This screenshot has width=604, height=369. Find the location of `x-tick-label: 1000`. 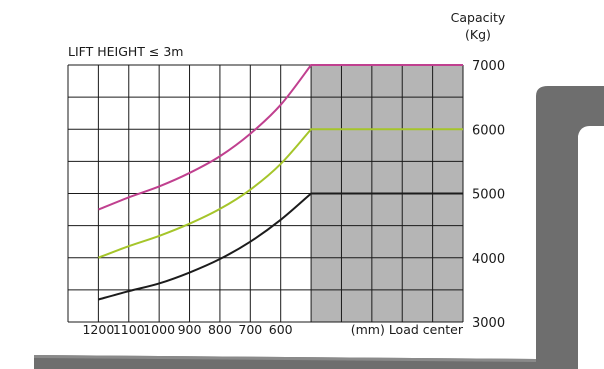

x-tick-label: 1000 is located at coordinates (159, 329).